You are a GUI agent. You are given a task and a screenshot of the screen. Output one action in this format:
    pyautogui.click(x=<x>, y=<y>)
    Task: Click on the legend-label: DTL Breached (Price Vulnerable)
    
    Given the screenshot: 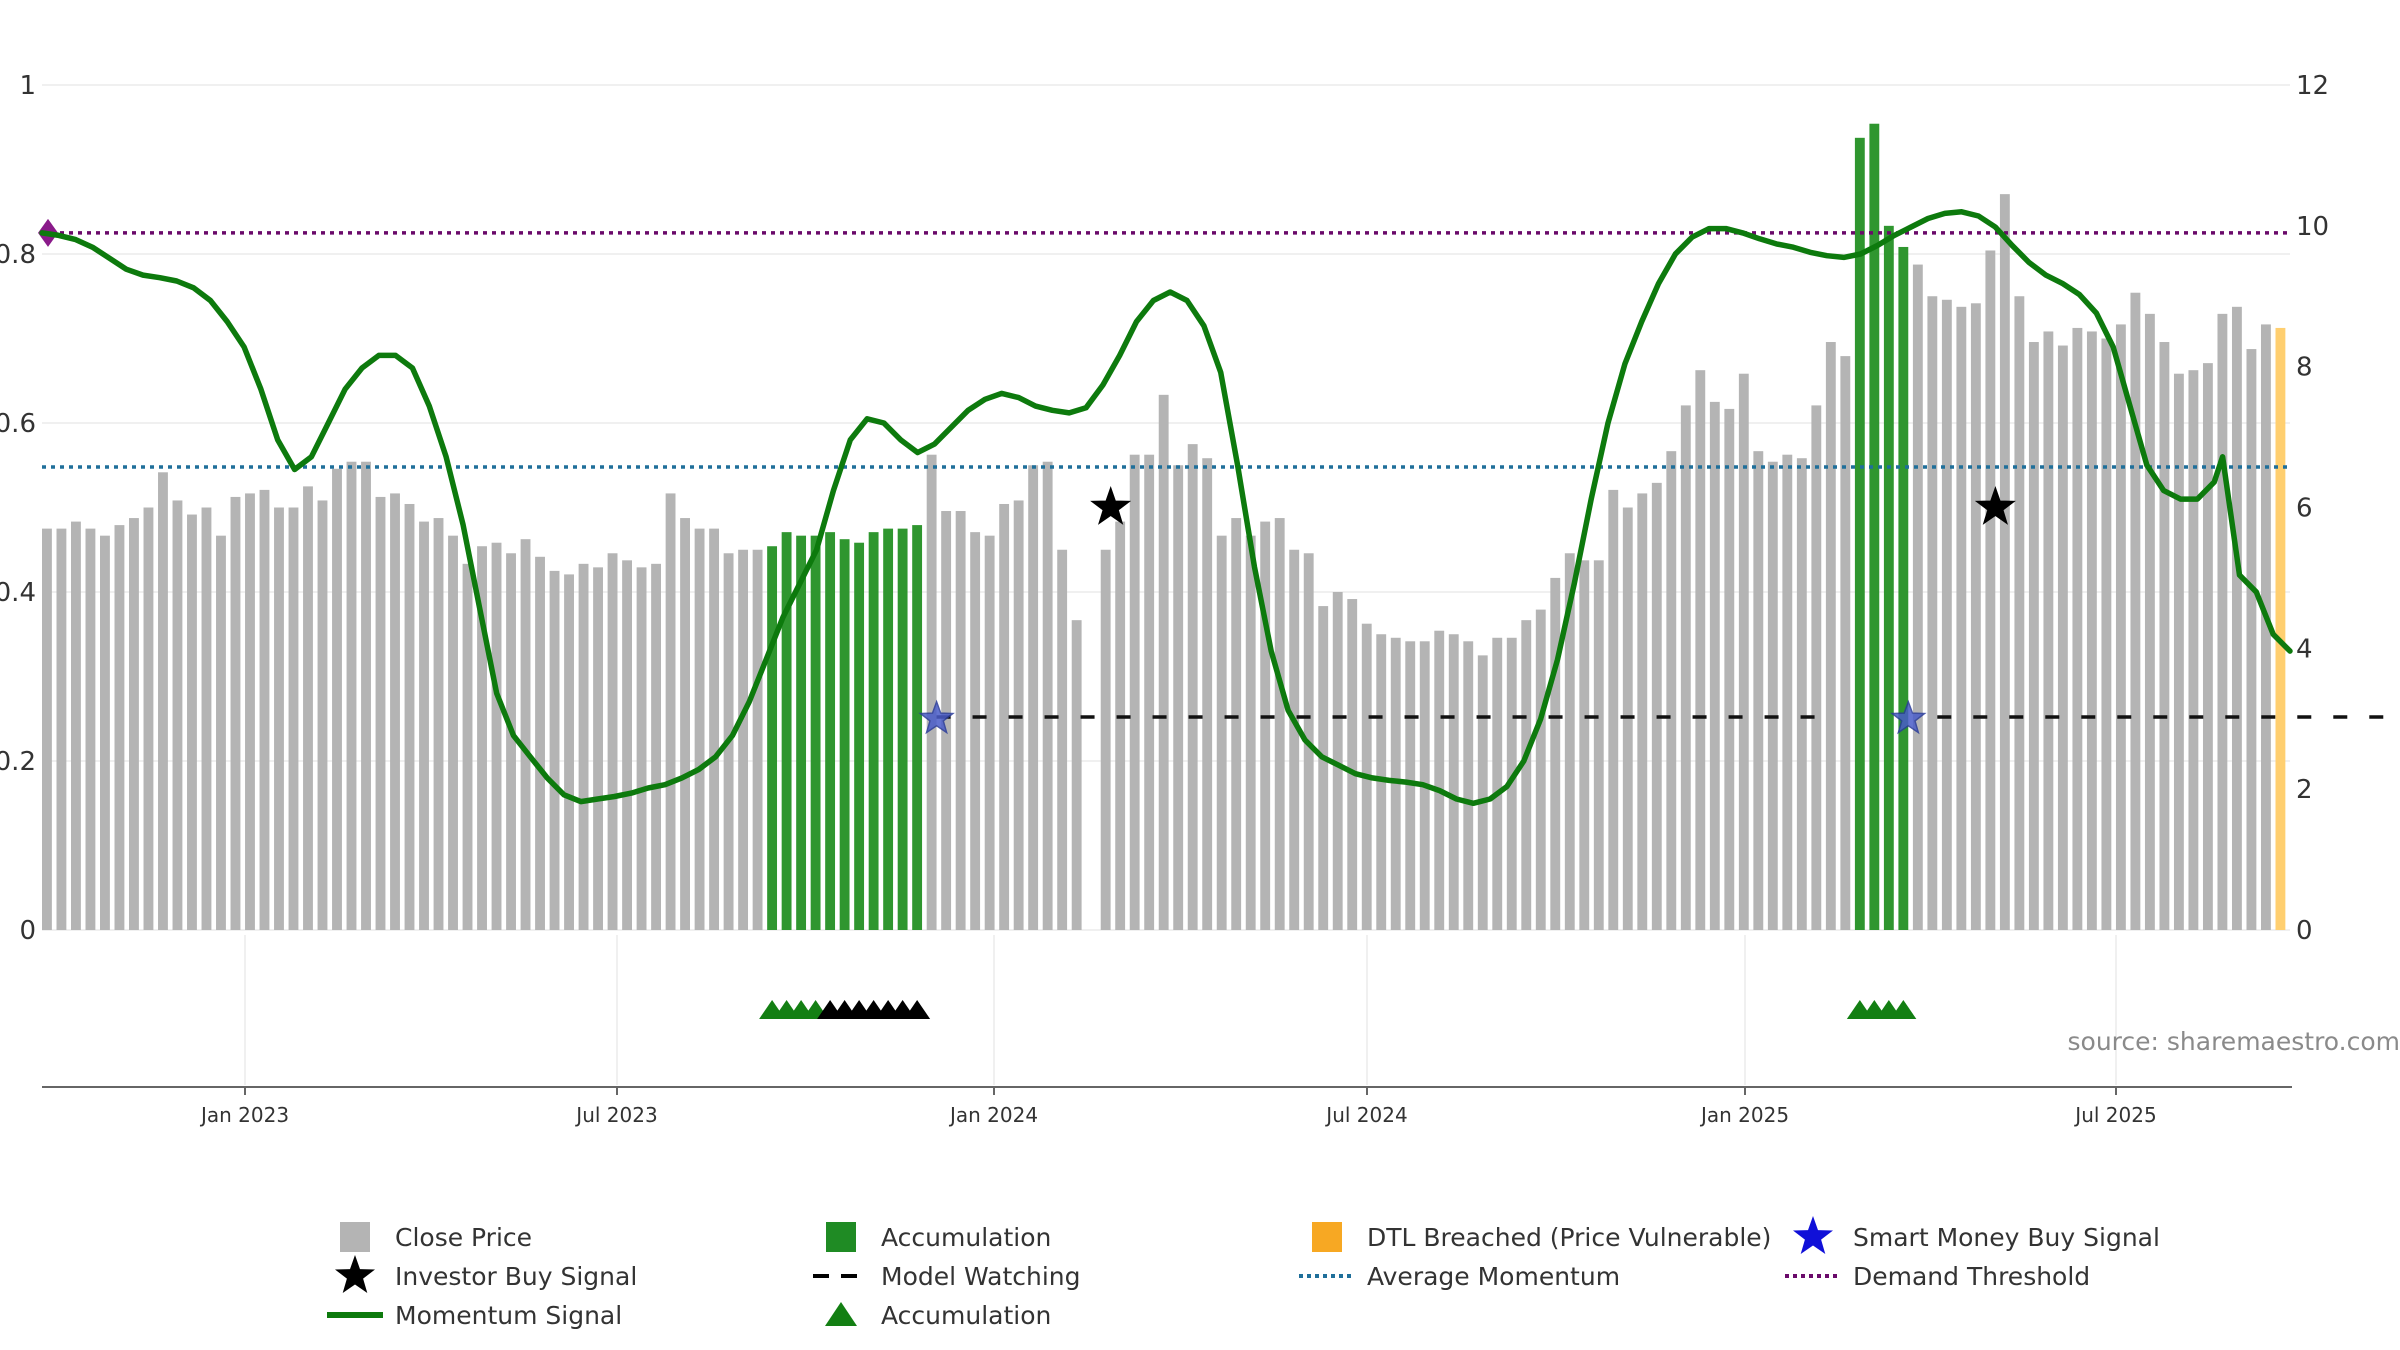 What is the action you would take?
    pyautogui.click(x=1569, y=1237)
    